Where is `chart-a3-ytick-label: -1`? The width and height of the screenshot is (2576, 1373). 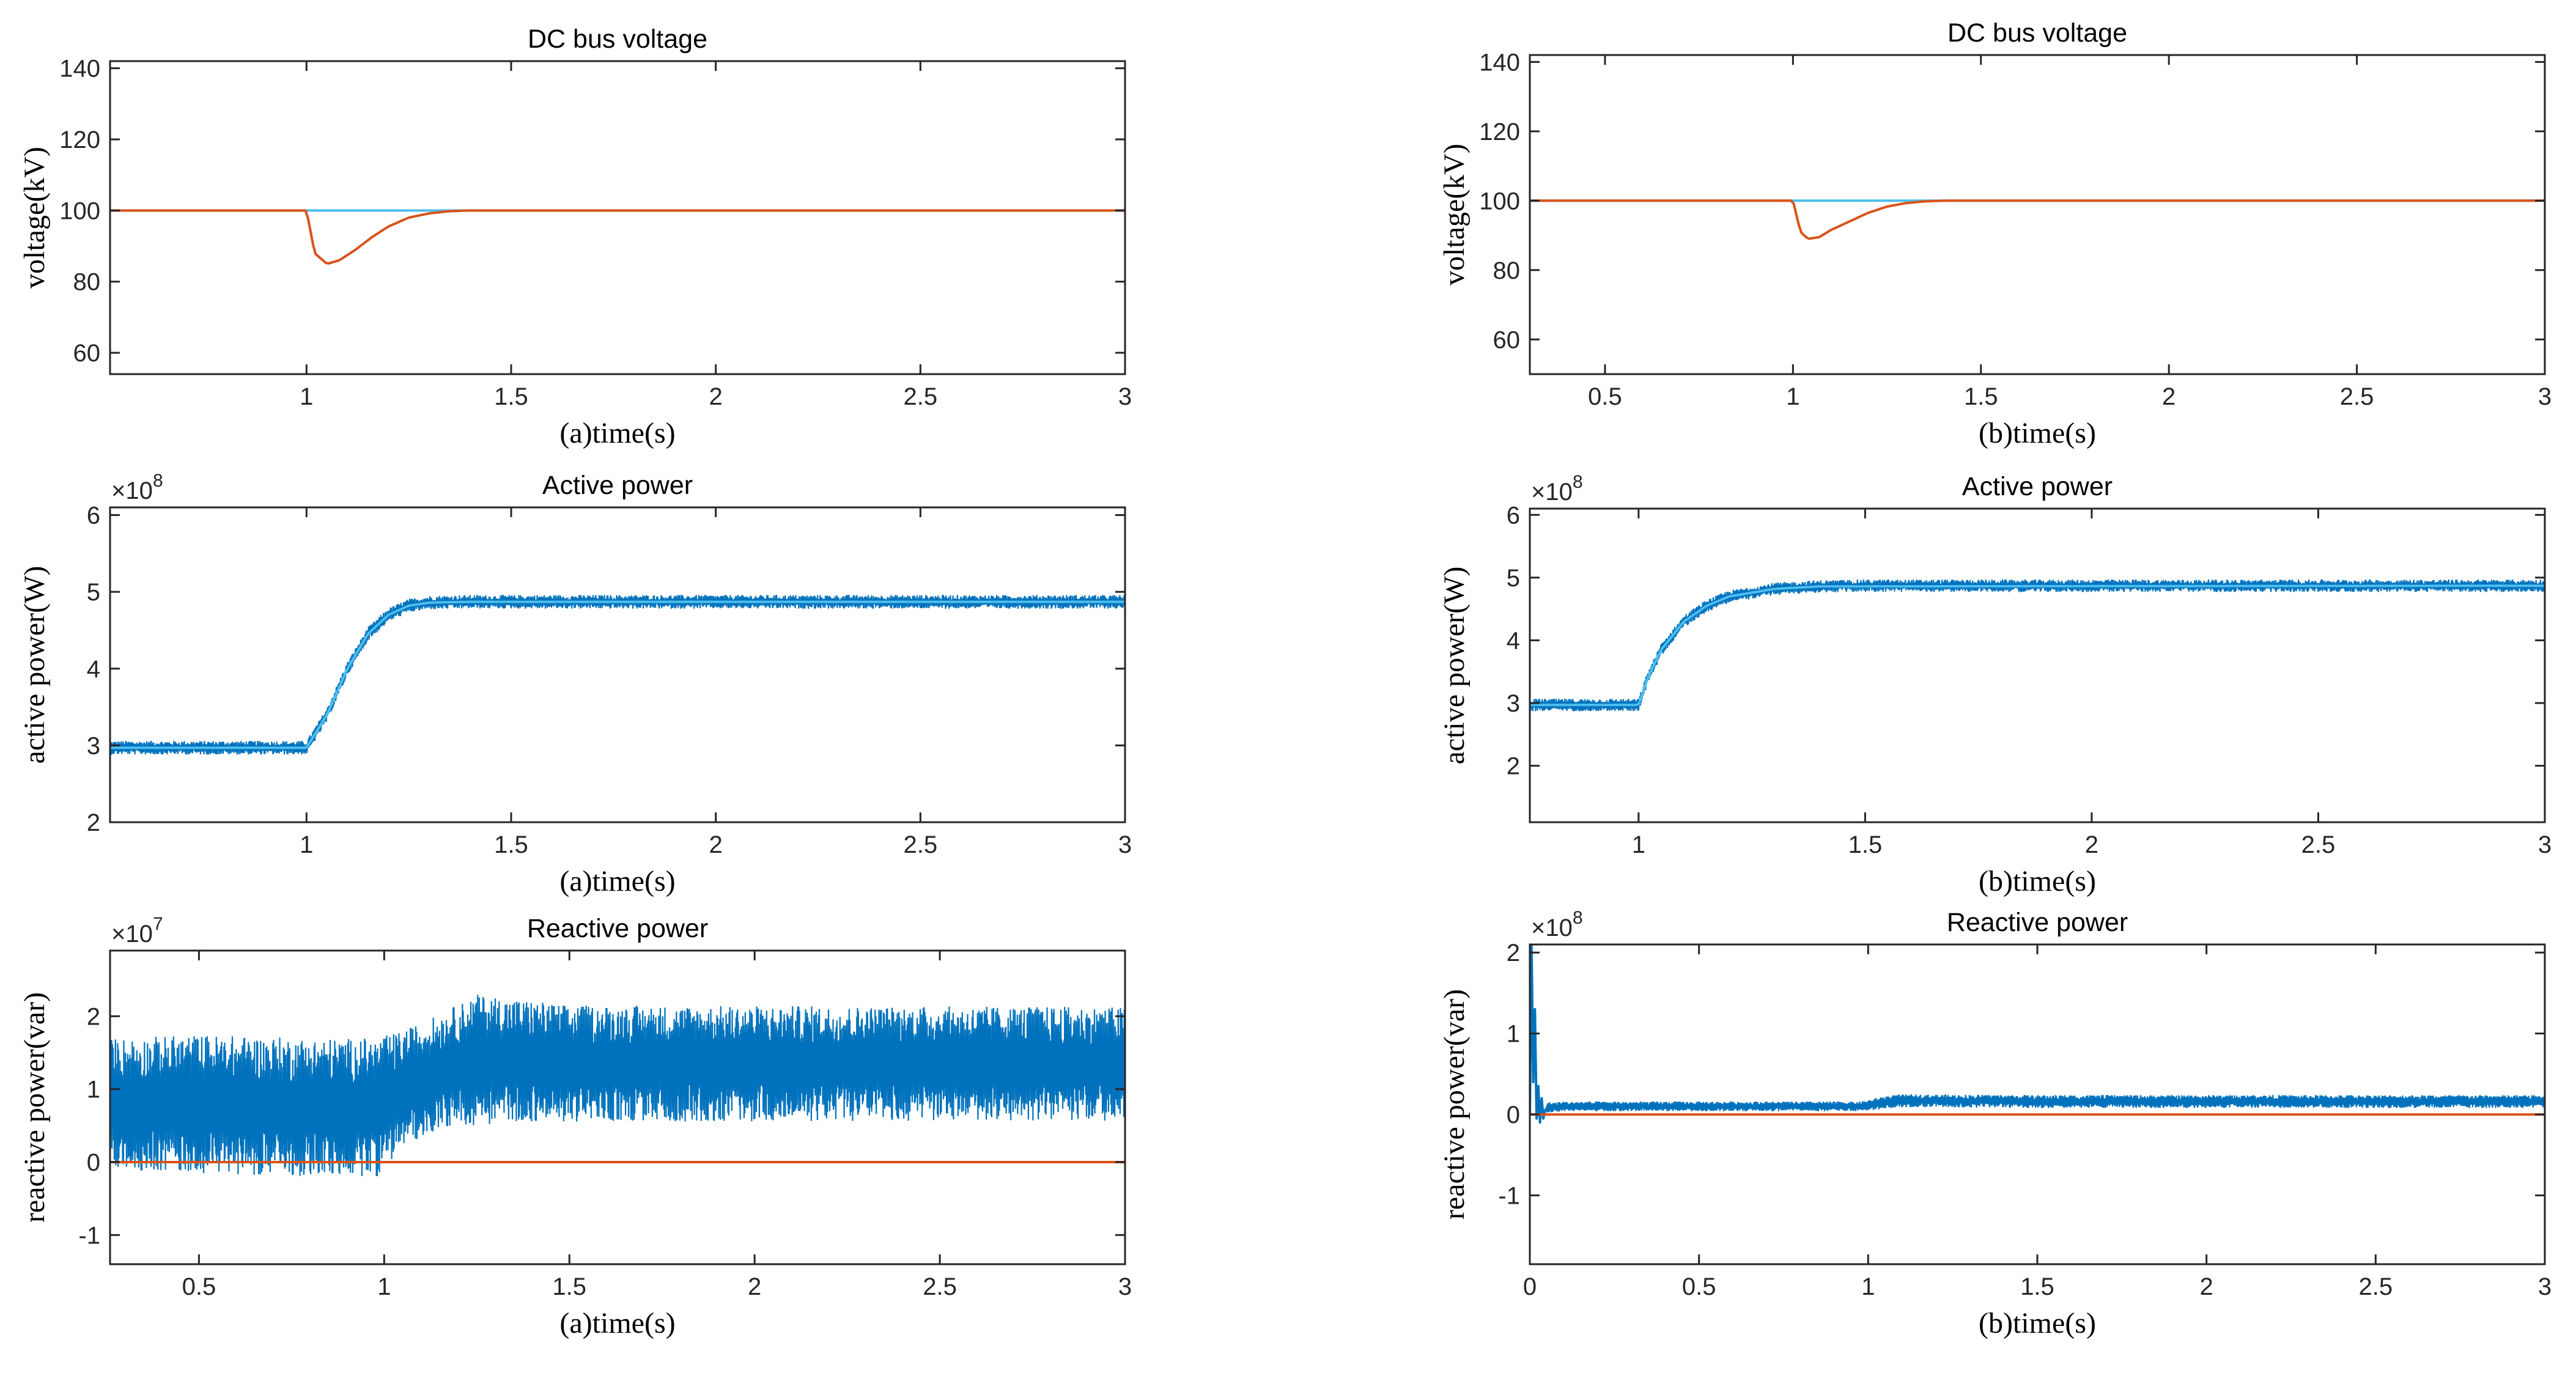 chart-a3-ytick-label: -1 is located at coordinates (89, 1235).